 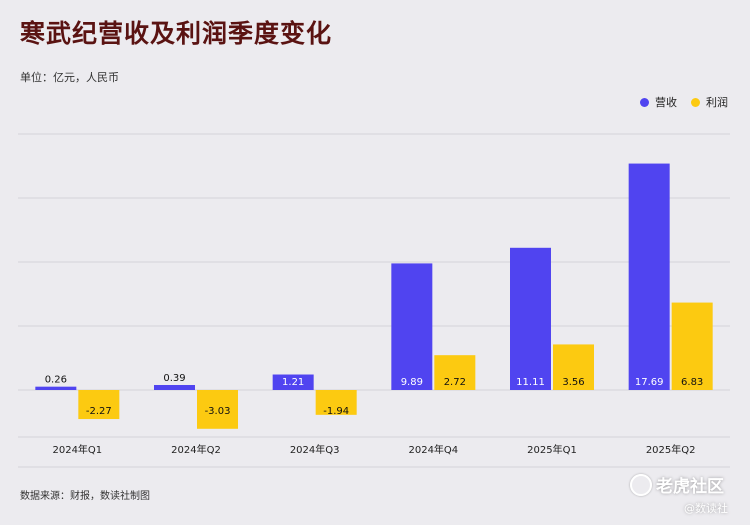 What do you see at coordinates (196, 449) in the screenshot?
I see `x-tick-label-2: 2024年Q2` at bounding box center [196, 449].